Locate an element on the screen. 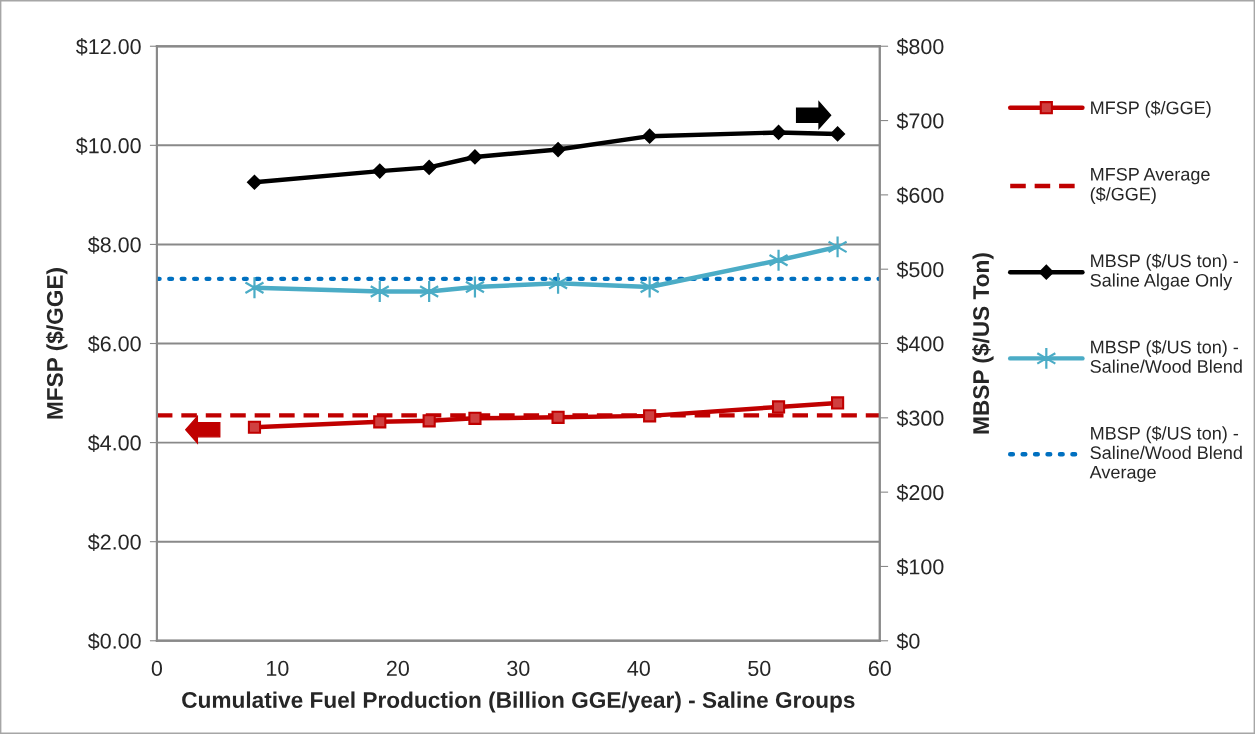  y-tick-label: $2.00 is located at coordinates (114, 542).